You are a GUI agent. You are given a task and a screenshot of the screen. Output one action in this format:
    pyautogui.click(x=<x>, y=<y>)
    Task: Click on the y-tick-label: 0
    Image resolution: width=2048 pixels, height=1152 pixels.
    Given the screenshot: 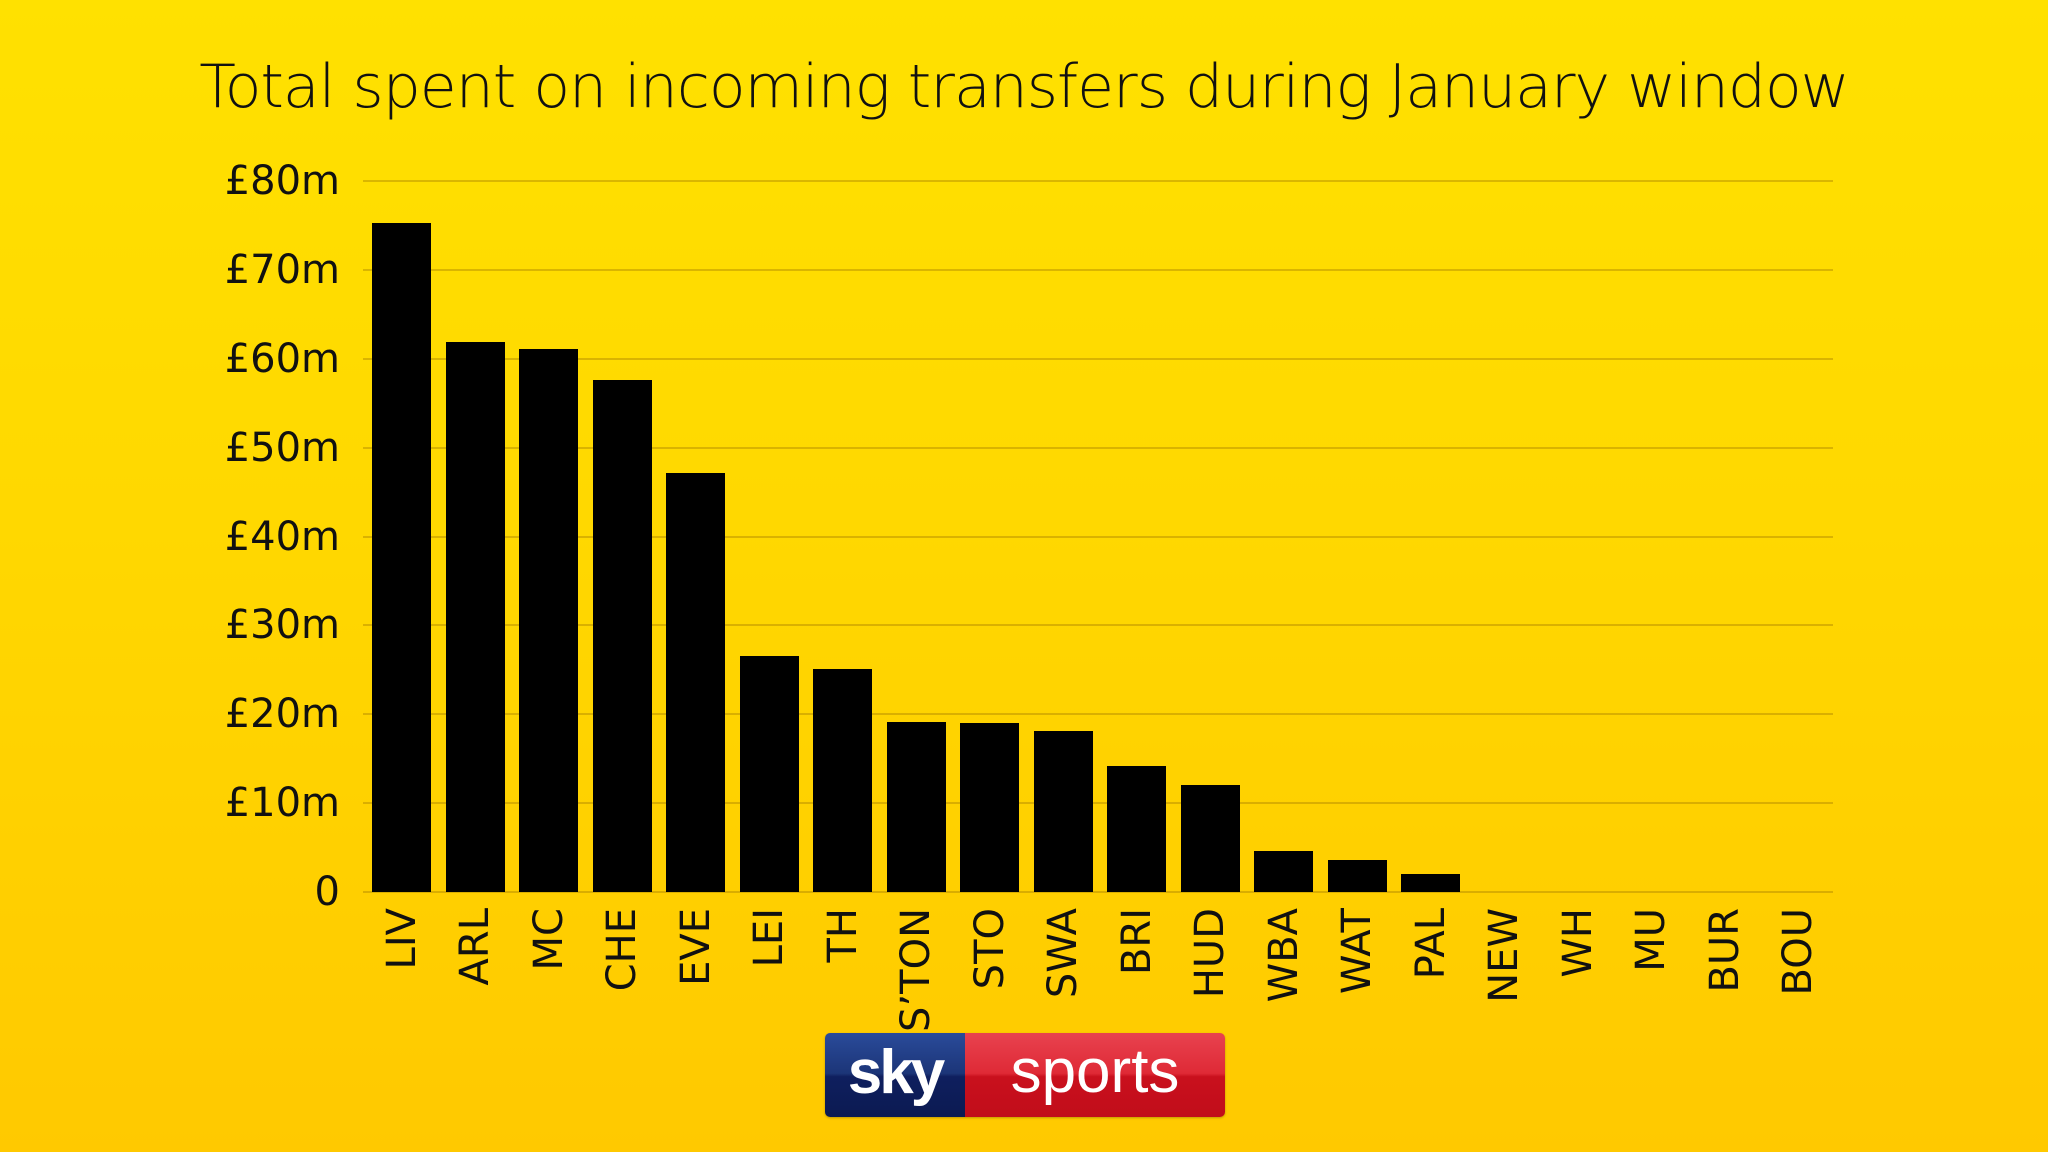 What is the action you would take?
    pyautogui.click(x=327, y=892)
    